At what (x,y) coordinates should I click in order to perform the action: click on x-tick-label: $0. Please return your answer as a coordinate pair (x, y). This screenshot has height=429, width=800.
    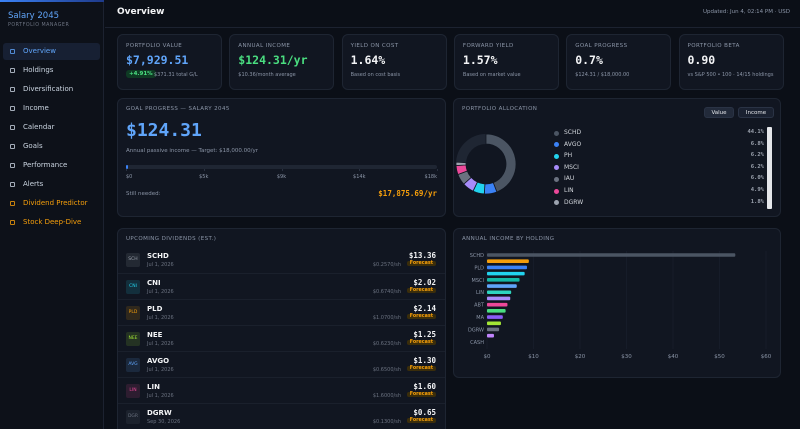
    Looking at the image, I should click on (487, 357).